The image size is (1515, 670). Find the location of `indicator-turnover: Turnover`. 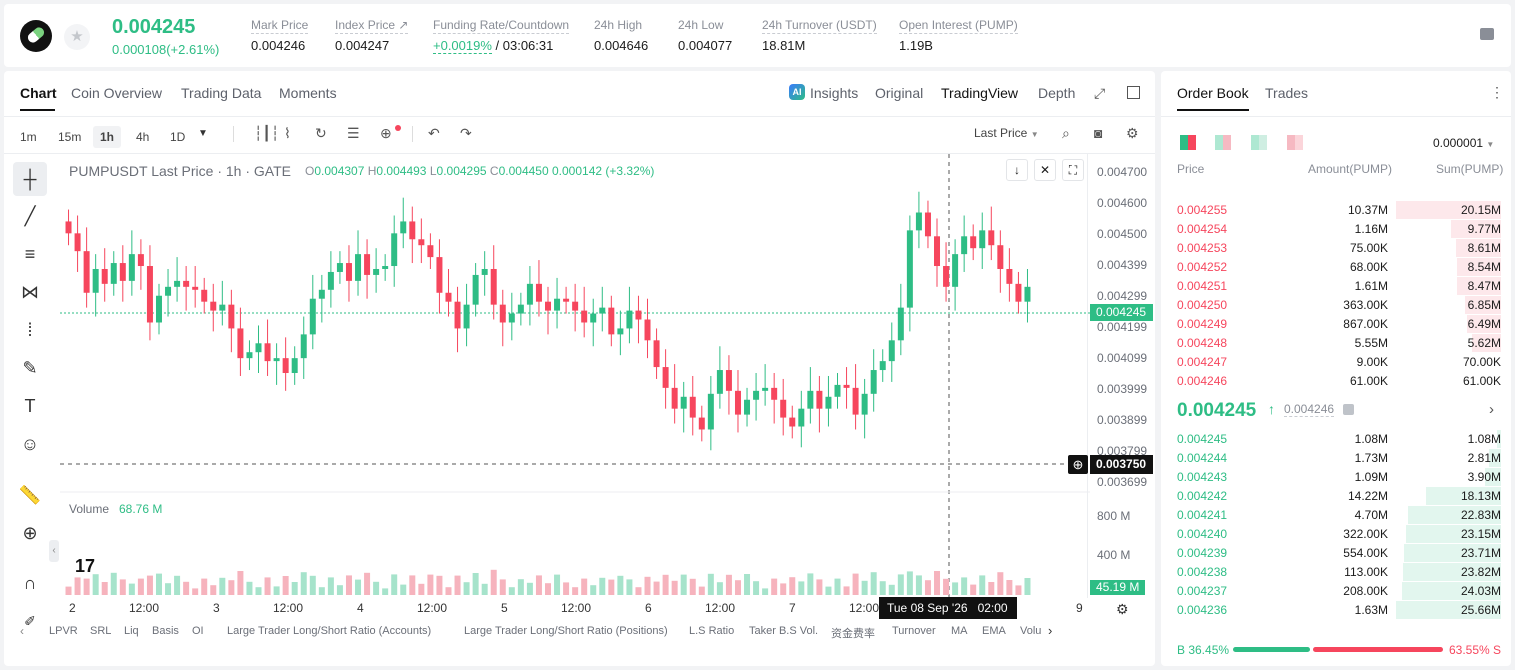

indicator-turnover: Turnover is located at coordinates (914, 631).